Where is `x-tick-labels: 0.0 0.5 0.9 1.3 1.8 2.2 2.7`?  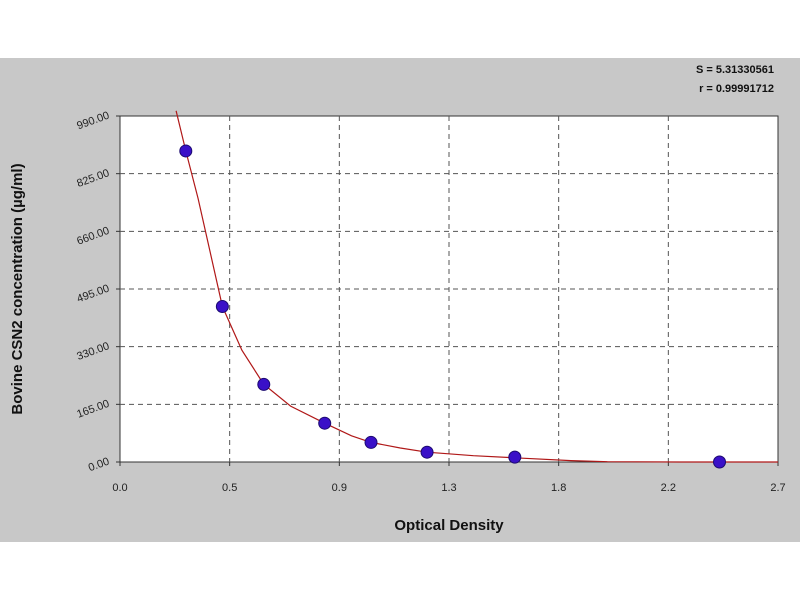 x-tick-labels: 0.0 0.5 0.9 1.3 1.8 2.2 2.7 is located at coordinates (449, 478).